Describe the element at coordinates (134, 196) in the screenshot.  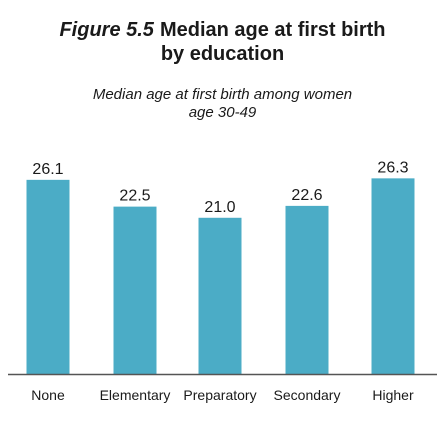
I see `data-label-elementary: 22.5` at that location.